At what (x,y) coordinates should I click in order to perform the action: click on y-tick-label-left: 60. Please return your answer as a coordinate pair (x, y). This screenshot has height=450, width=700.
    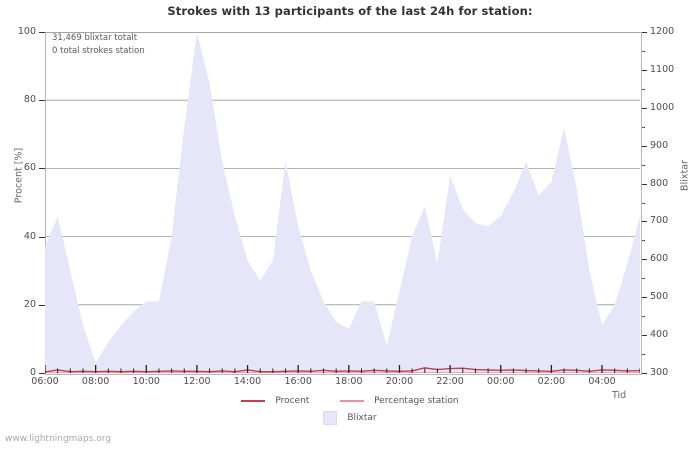
    Looking at the image, I should click on (29, 168).